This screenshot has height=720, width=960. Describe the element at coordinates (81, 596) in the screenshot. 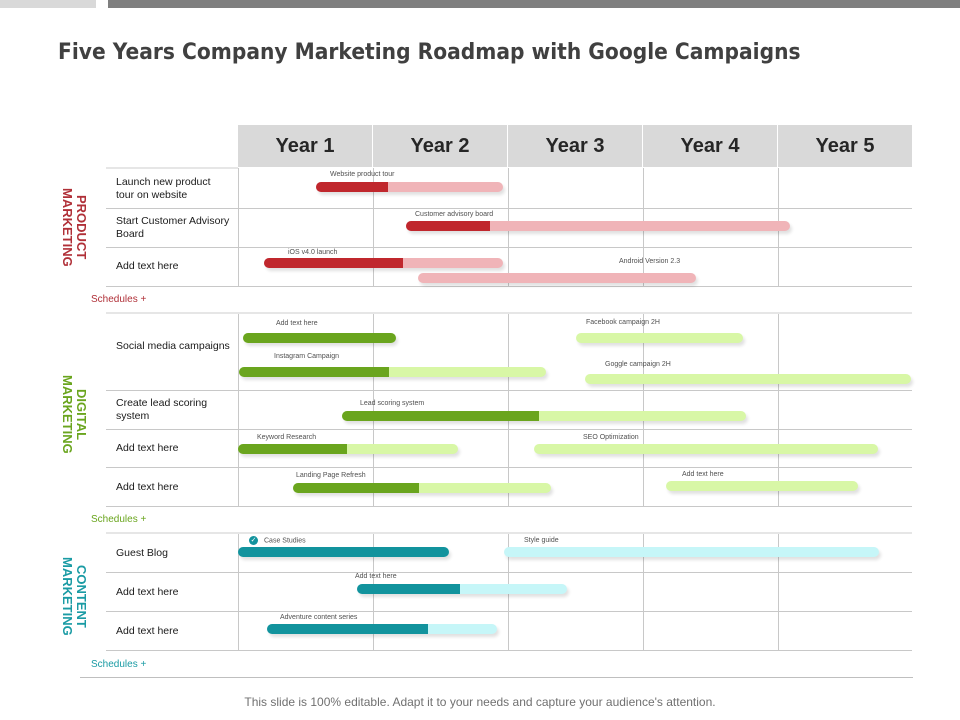

I see `section-label-line1: CONTENT` at that location.